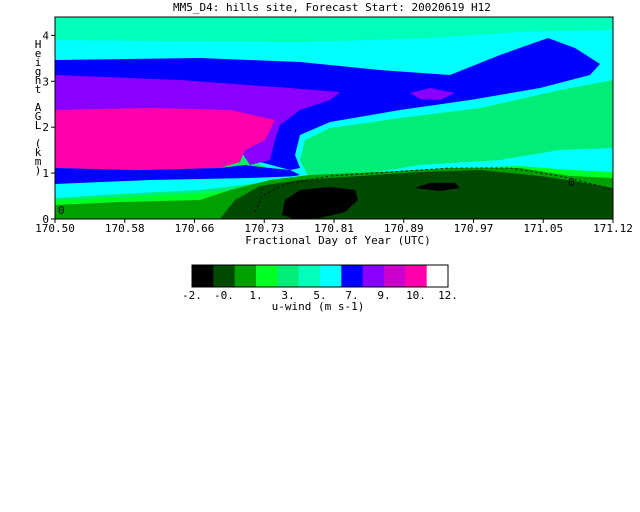  What do you see at coordinates (255, 295) in the screenshot?
I see `colorbar-tick-label: 1.` at bounding box center [255, 295].